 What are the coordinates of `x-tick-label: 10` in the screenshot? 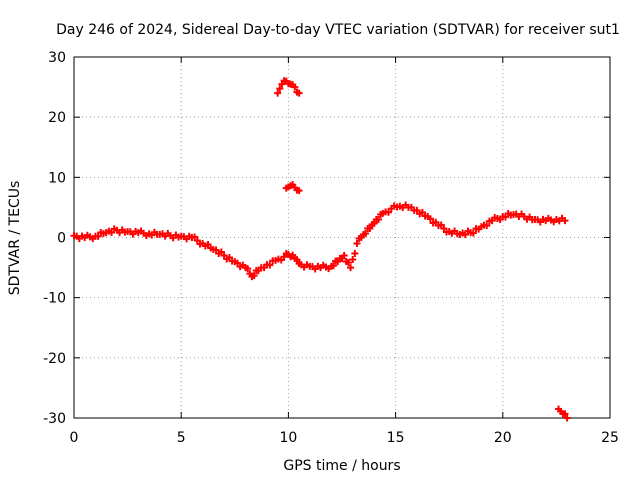 It's located at (288, 438).